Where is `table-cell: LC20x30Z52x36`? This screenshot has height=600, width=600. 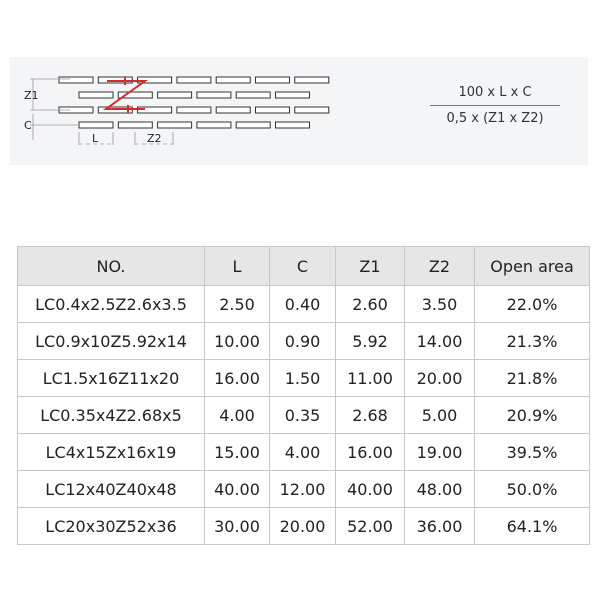
table-cell: LC20x30Z52x36 is located at coordinates (111, 526).